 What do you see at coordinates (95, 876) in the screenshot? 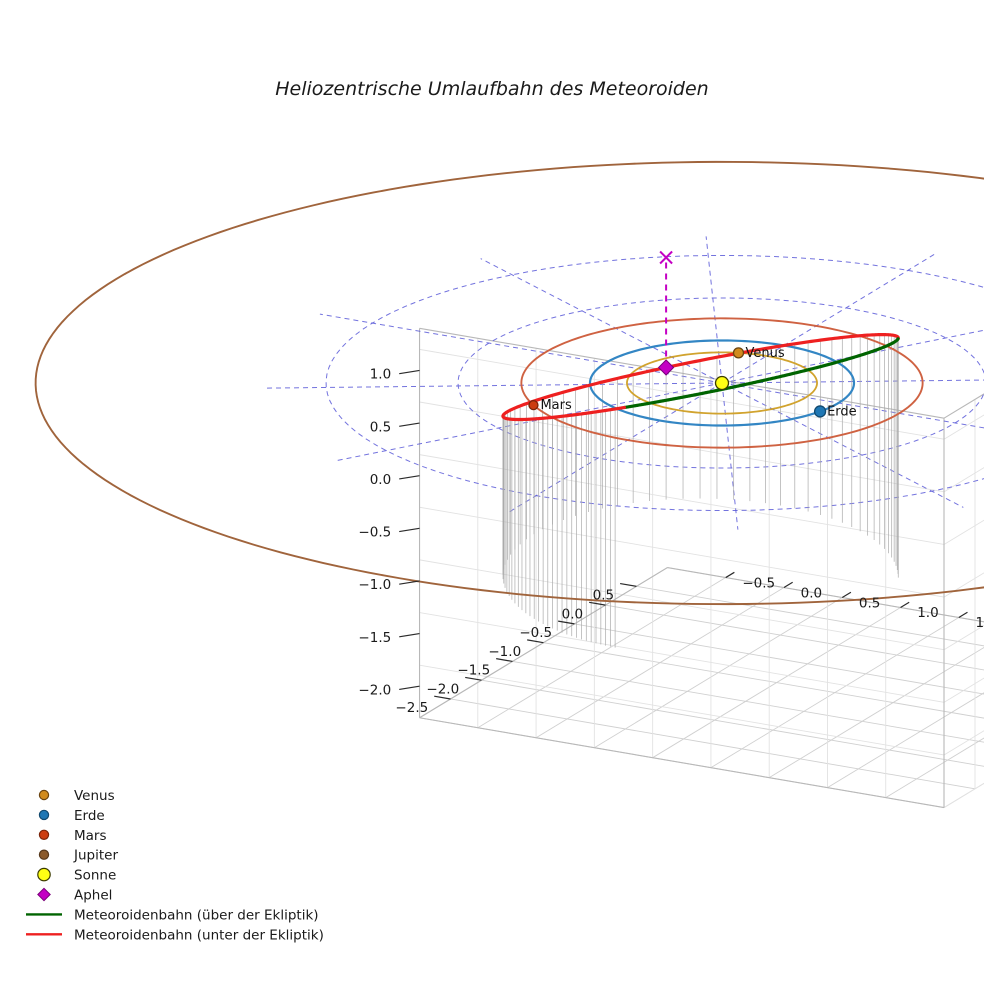
I see `legend-item-label: Sonne` at bounding box center [95, 876].